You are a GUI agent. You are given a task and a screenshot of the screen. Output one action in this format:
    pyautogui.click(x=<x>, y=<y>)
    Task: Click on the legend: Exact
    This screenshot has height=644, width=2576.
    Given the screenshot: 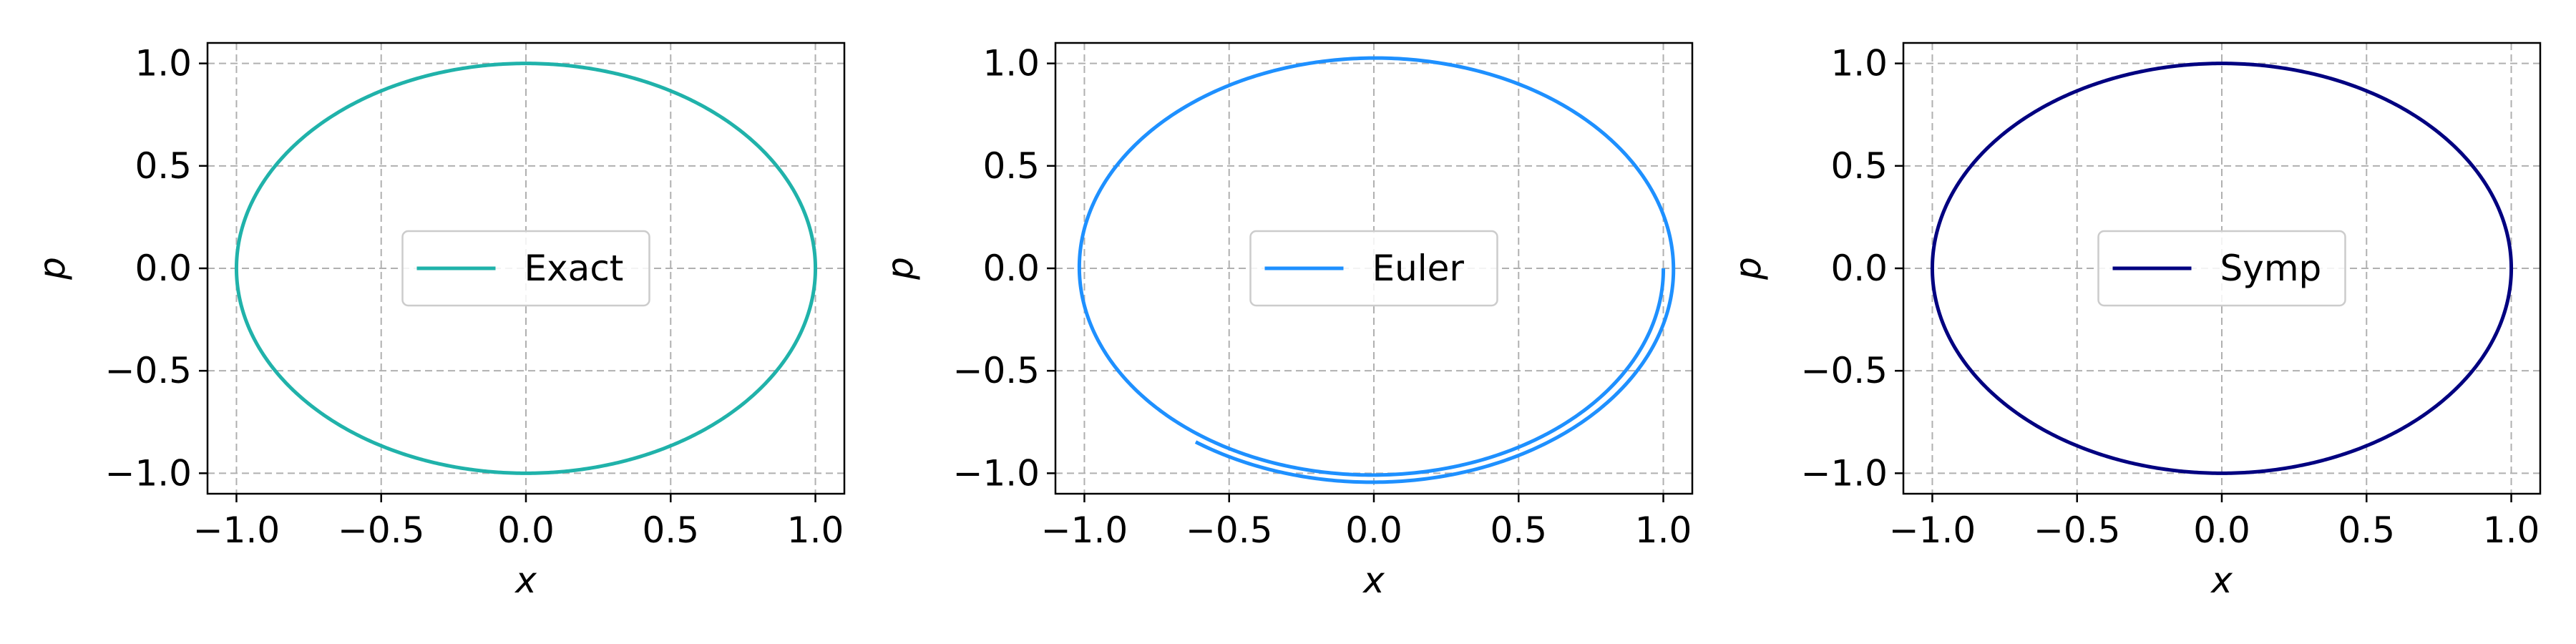 What is the action you would take?
    pyautogui.click(x=525, y=268)
    